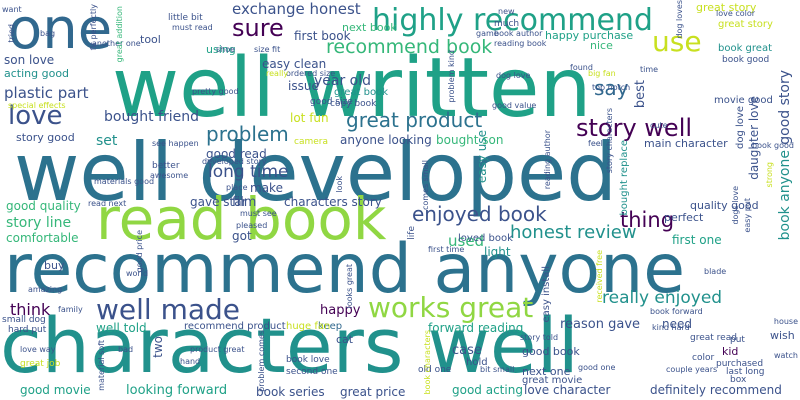  I want to click on word-watch: watch, so click(785, 355).